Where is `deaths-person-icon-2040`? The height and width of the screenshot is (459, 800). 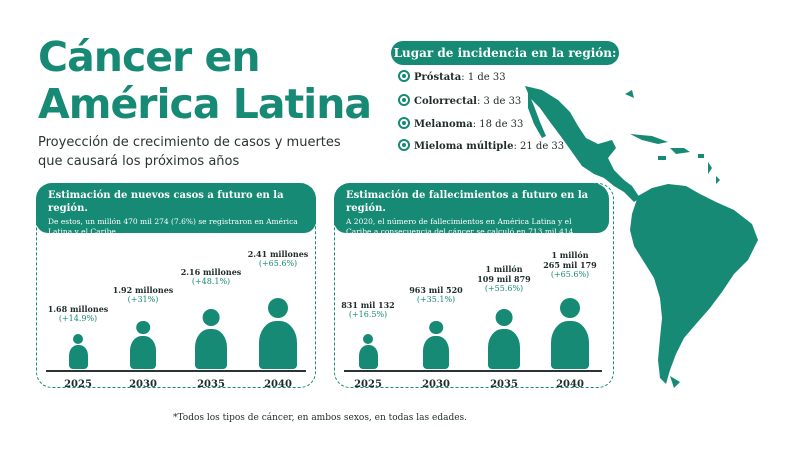
deaths-person-icon-2040 is located at coordinates (570, 333).